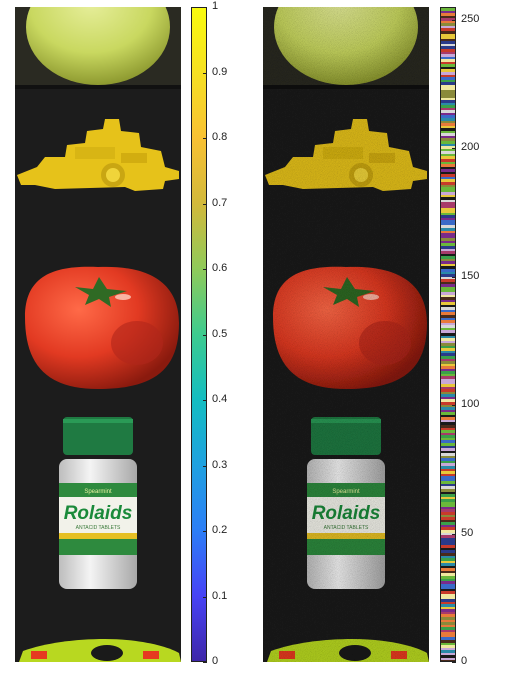 The height and width of the screenshot is (675, 511). I want to click on colorbar-tick-label: 100, so click(470, 404).